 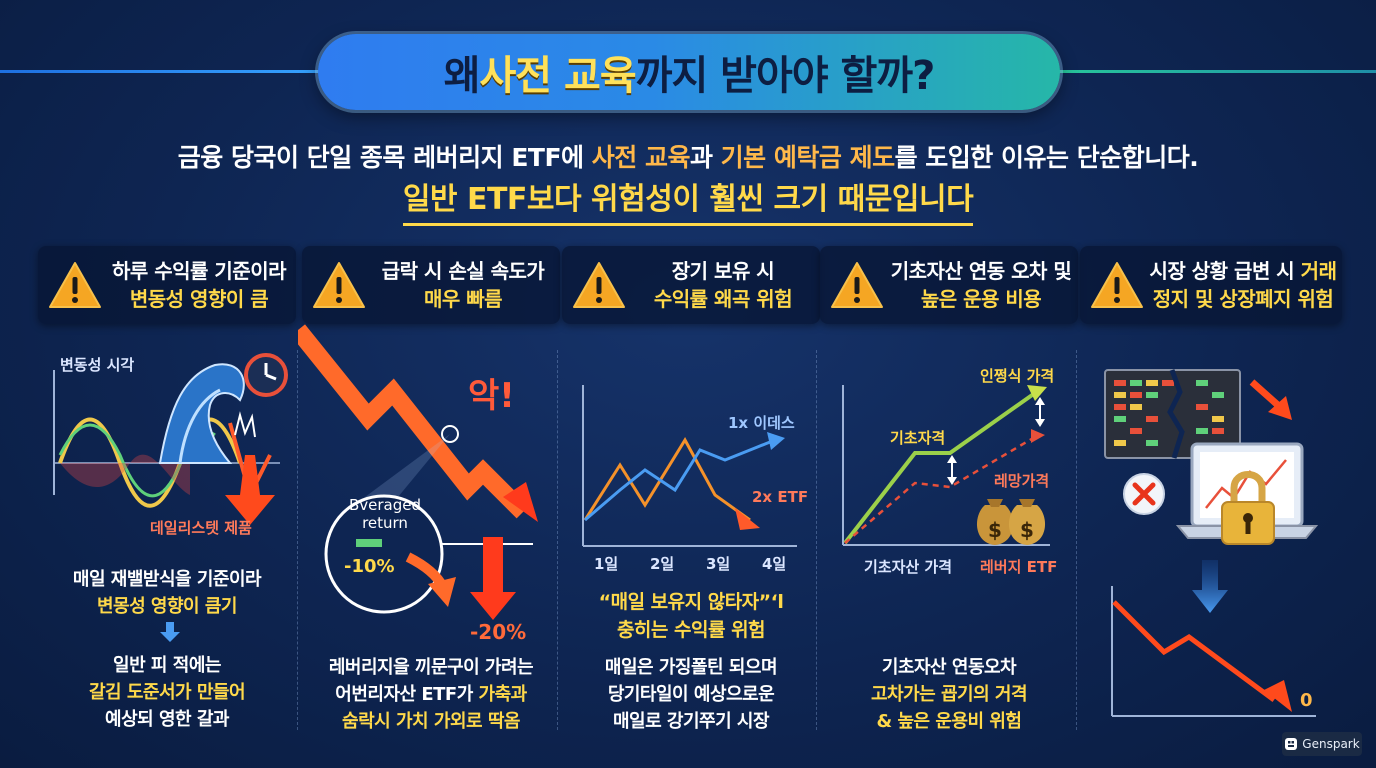 I want to click on col1-text-top: 매일 재밸받식을 기준이라 변몽성 영향이 큼기, so click(x=167, y=593).